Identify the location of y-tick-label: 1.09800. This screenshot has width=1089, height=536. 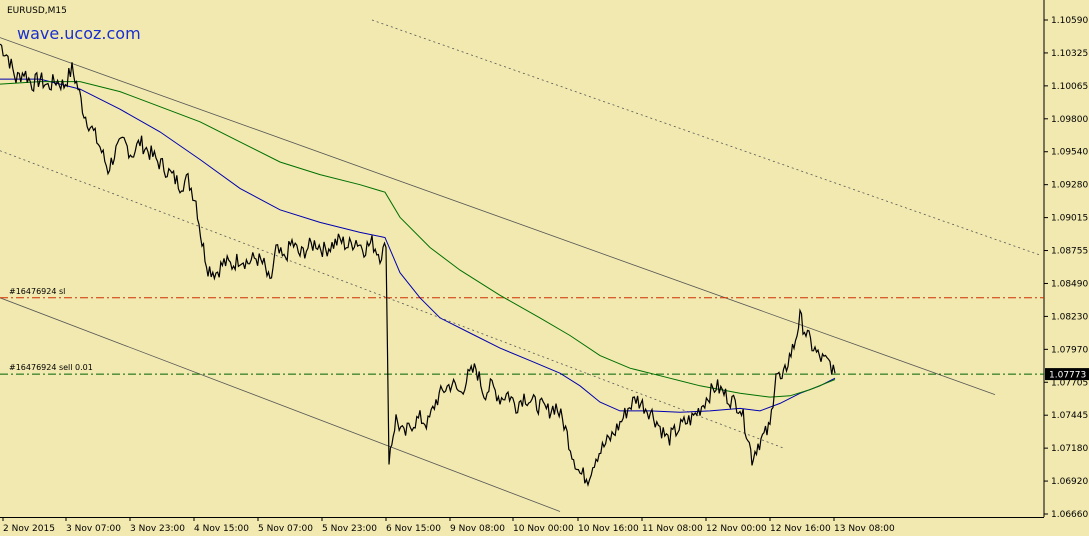
(1069, 120).